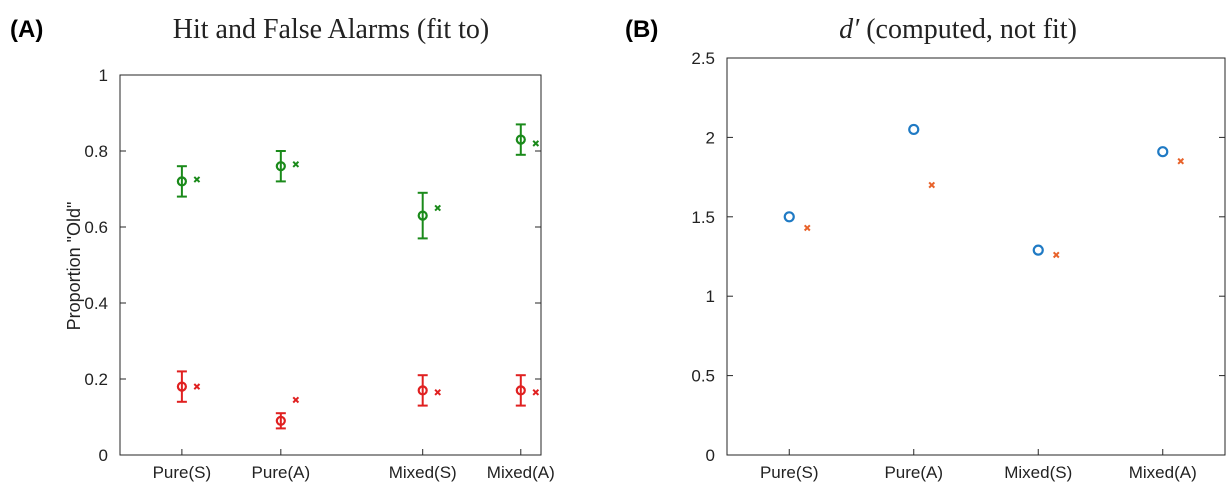 The image size is (1229, 483). Describe the element at coordinates (96, 227) in the screenshot. I see `panel-a-y-tick-label: 0.6` at that location.